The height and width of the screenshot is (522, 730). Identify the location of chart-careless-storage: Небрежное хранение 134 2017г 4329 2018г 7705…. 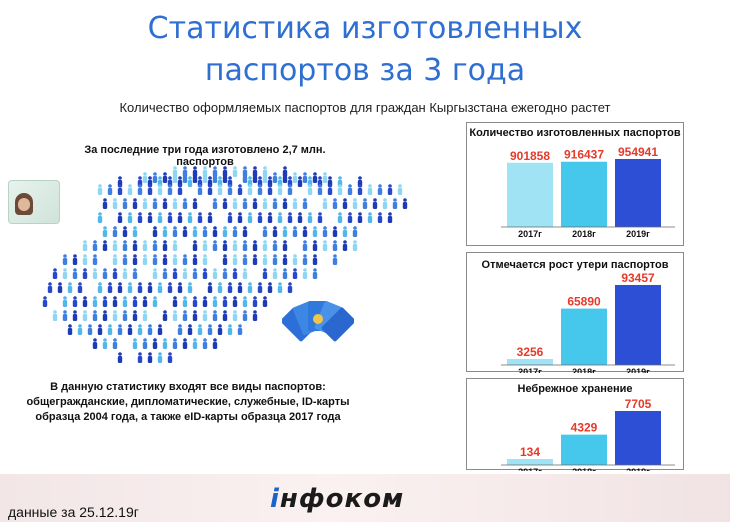
(575, 424).